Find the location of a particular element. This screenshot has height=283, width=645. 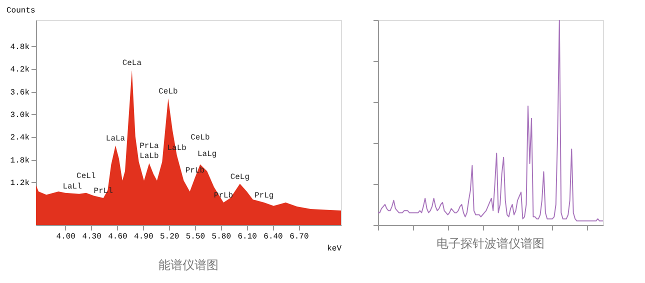

x-tick-label: 4.30 is located at coordinates (92, 237).